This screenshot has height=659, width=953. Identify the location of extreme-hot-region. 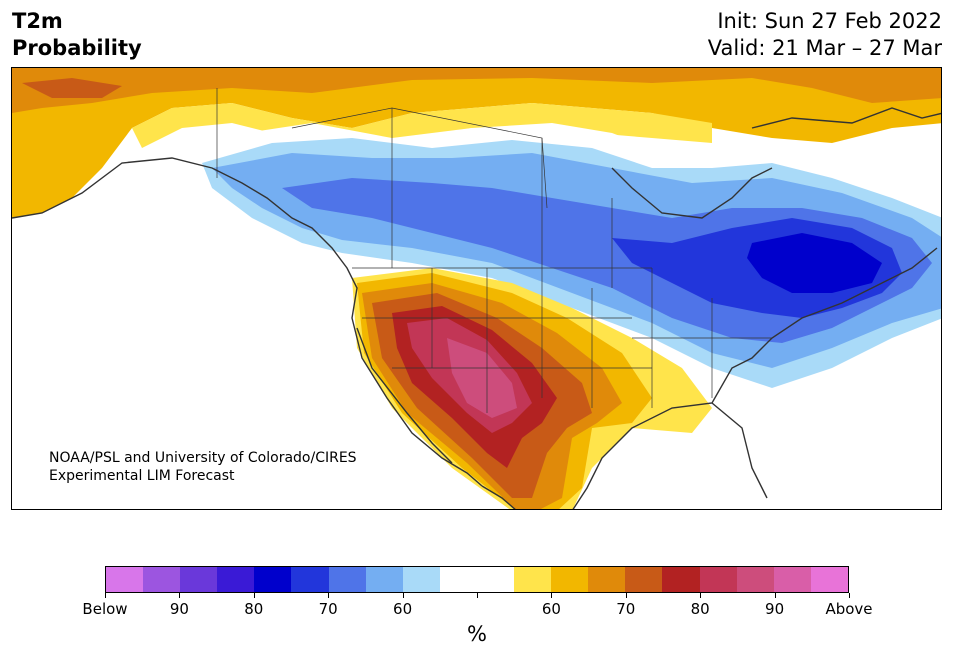
(482, 378).